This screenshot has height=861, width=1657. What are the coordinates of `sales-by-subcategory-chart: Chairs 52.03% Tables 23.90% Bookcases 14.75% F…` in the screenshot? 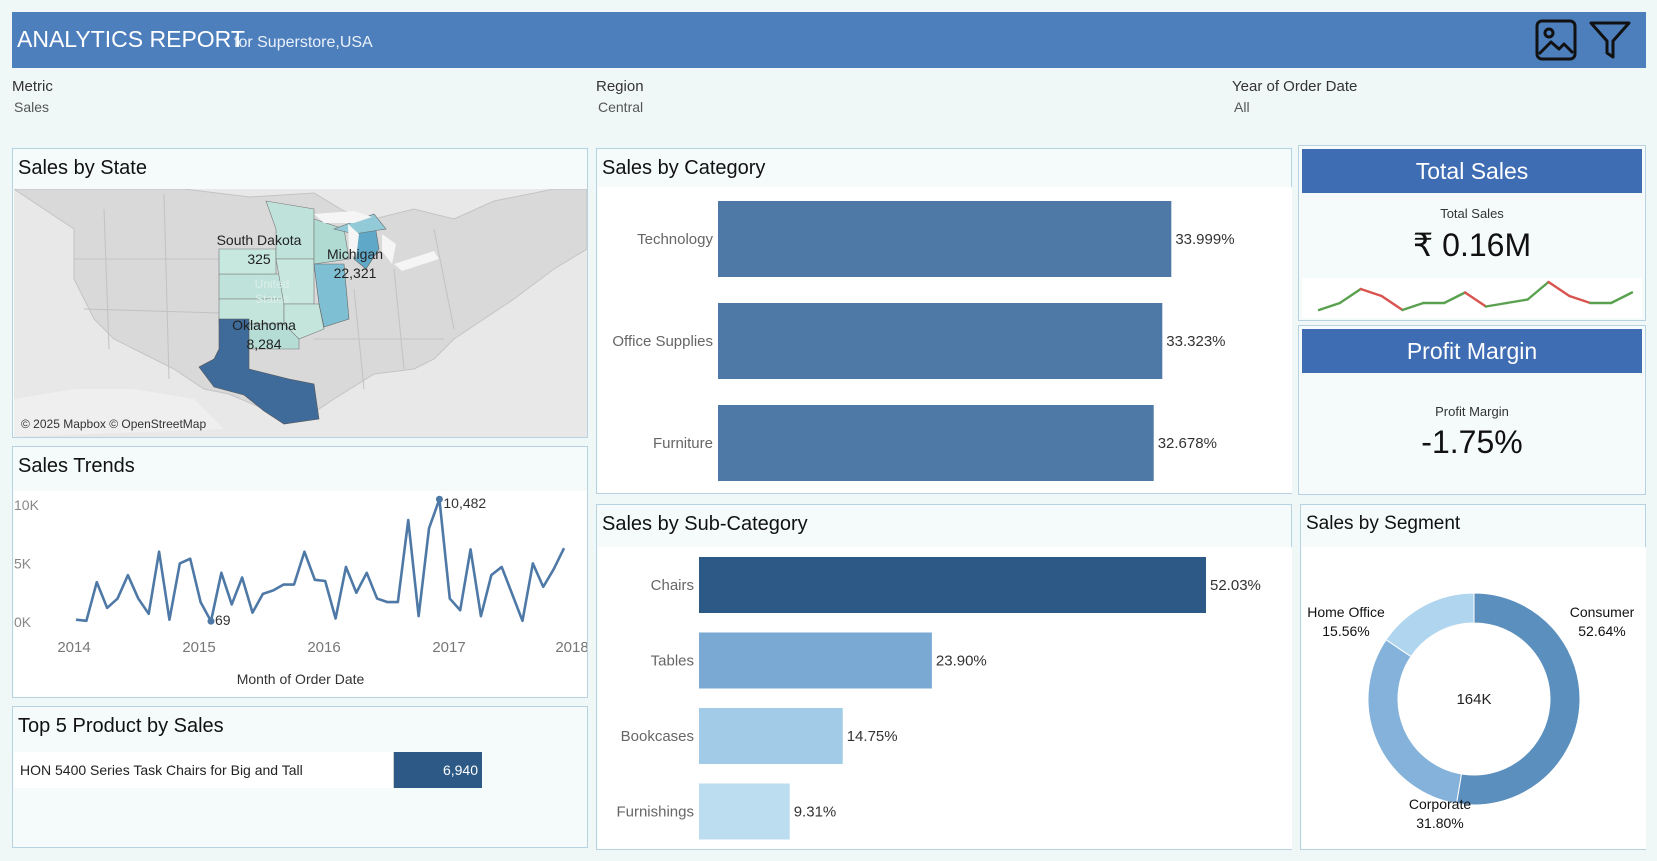 It's located at (945, 698).